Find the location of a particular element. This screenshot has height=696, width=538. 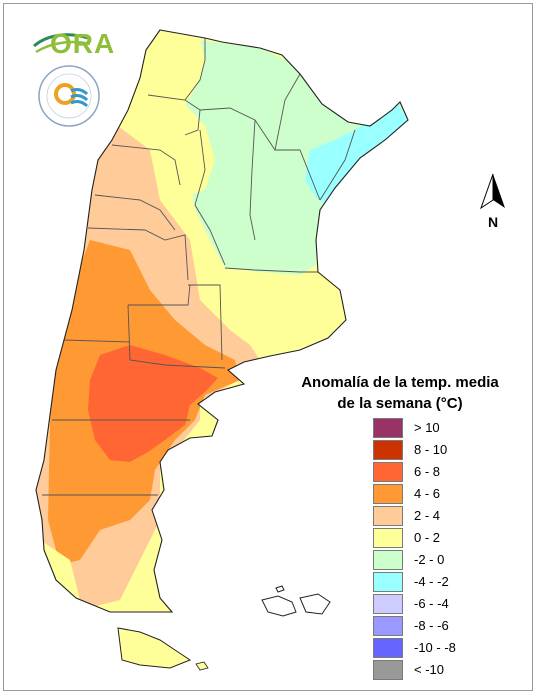

legend-label: -2 - 0 is located at coordinates (429, 559).